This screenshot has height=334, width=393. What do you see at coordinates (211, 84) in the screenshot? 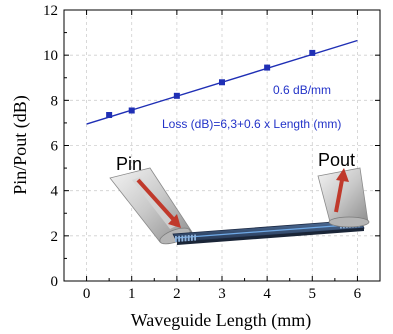
I see `data-markers` at bounding box center [211, 84].